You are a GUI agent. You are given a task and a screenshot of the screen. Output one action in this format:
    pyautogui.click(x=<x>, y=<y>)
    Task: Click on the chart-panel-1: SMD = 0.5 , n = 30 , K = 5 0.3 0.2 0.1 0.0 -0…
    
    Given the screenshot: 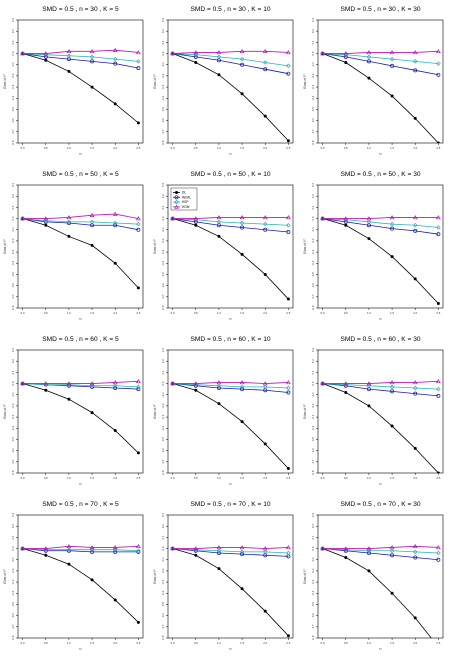 What is the action you would take?
    pyautogui.click(x=73, y=81)
    